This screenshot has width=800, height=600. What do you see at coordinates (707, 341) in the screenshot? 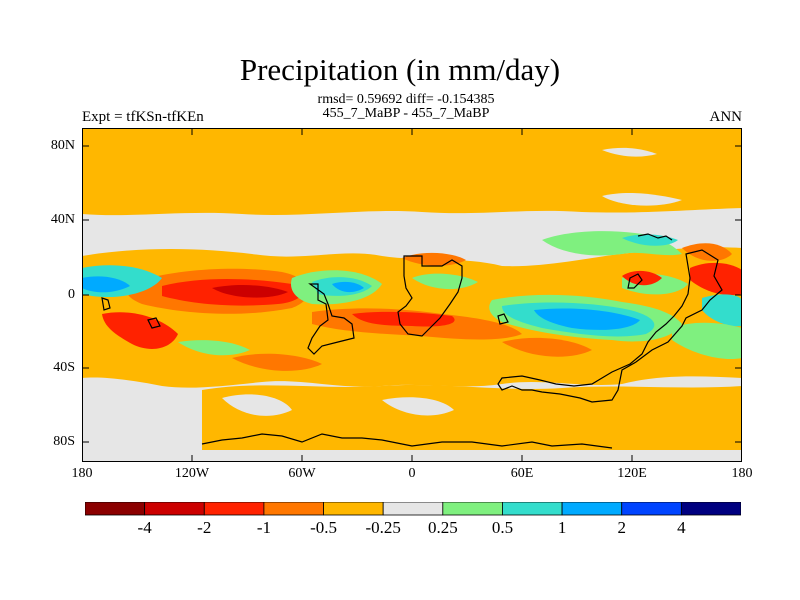
I see `east-pacific-green` at bounding box center [707, 341].